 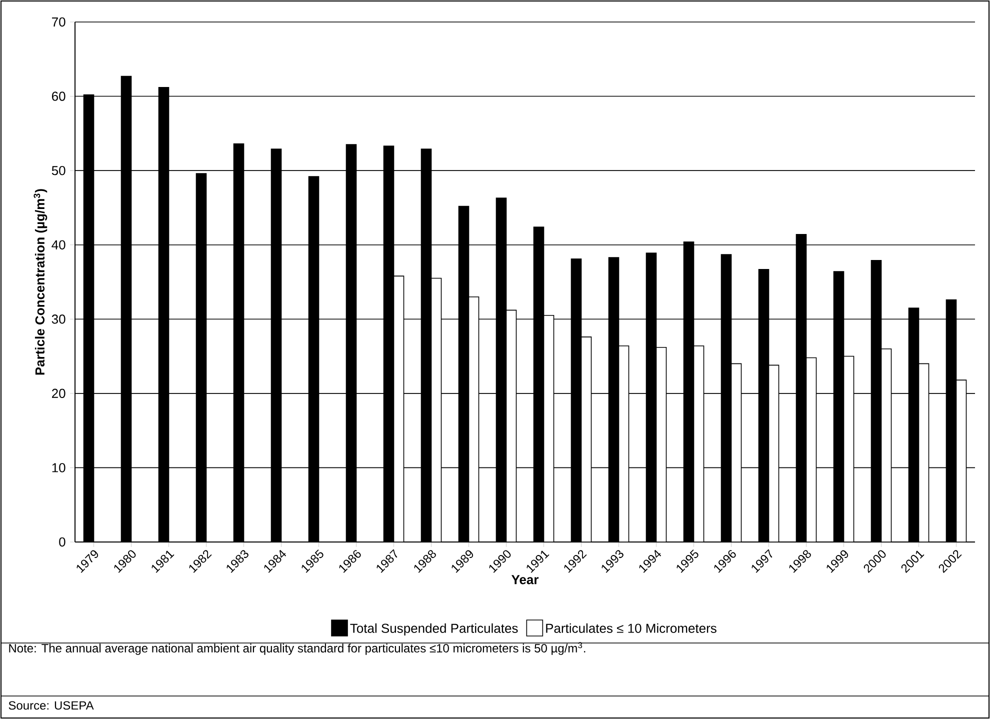 What do you see at coordinates (51, 705) in the screenshot?
I see `source-note: Source: USEPA` at bounding box center [51, 705].